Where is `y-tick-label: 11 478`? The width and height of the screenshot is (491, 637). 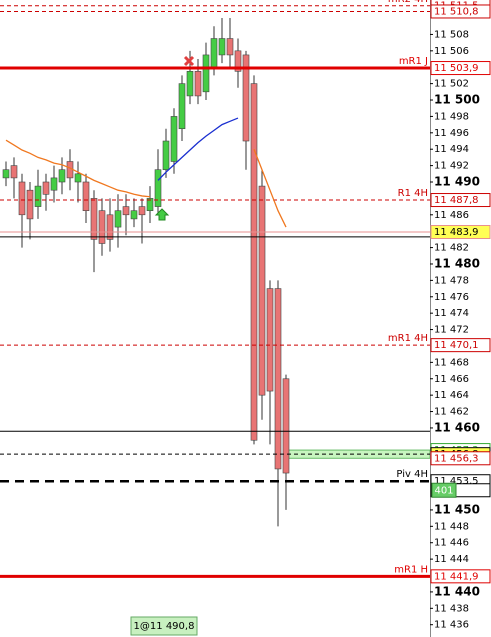
y-tick-label: 11 478 is located at coordinates (451, 280).